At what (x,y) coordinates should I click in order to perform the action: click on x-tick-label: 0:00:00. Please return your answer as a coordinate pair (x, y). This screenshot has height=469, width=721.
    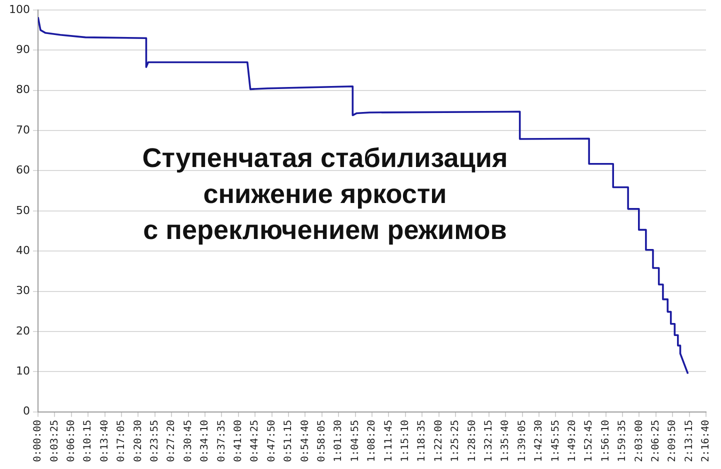
    Looking at the image, I should click on (38, 441).